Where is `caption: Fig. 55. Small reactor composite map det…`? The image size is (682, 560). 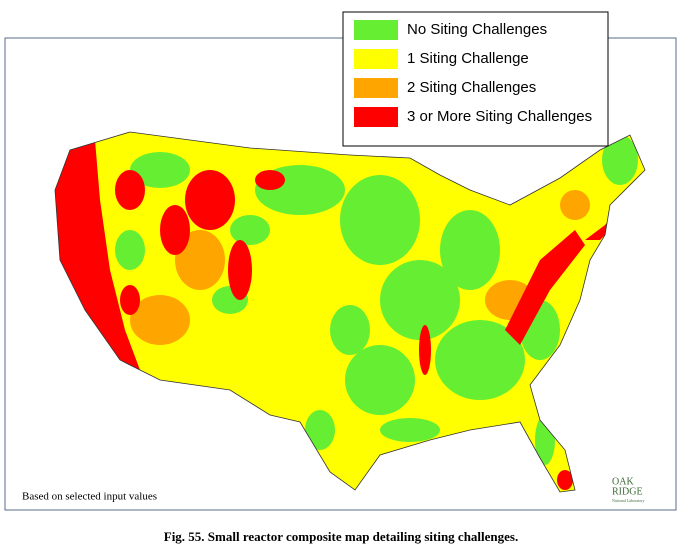 caption: Fig. 55. Small reactor composite map det… is located at coordinates (341, 536).